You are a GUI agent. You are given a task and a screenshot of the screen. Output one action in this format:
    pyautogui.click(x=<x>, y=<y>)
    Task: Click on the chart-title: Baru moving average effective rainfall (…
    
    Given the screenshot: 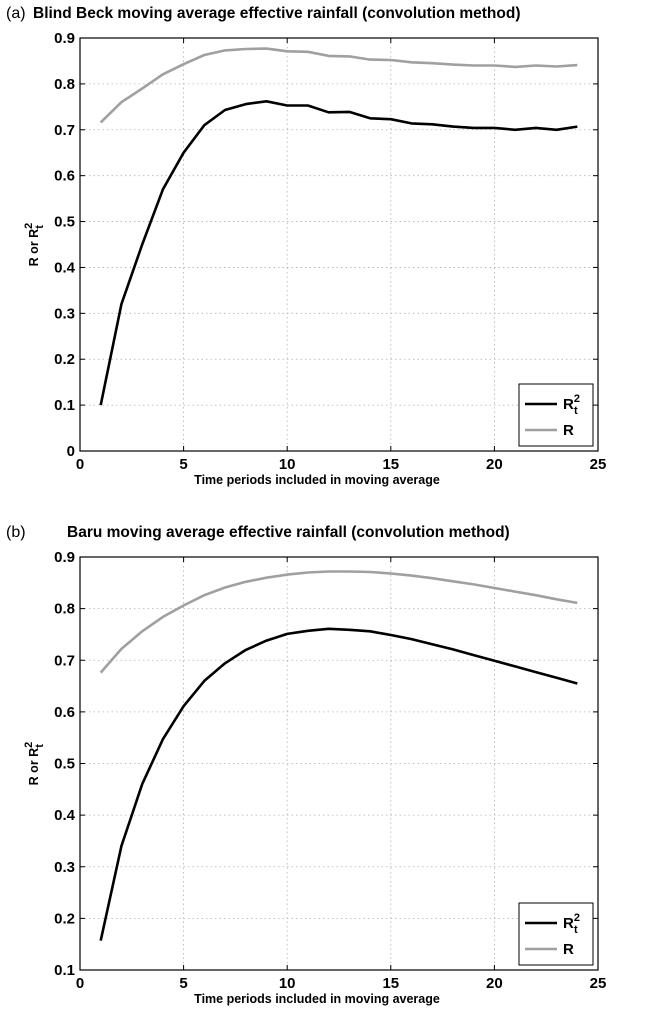 What is the action you would take?
    pyautogui.click(x=288, y=532)
    